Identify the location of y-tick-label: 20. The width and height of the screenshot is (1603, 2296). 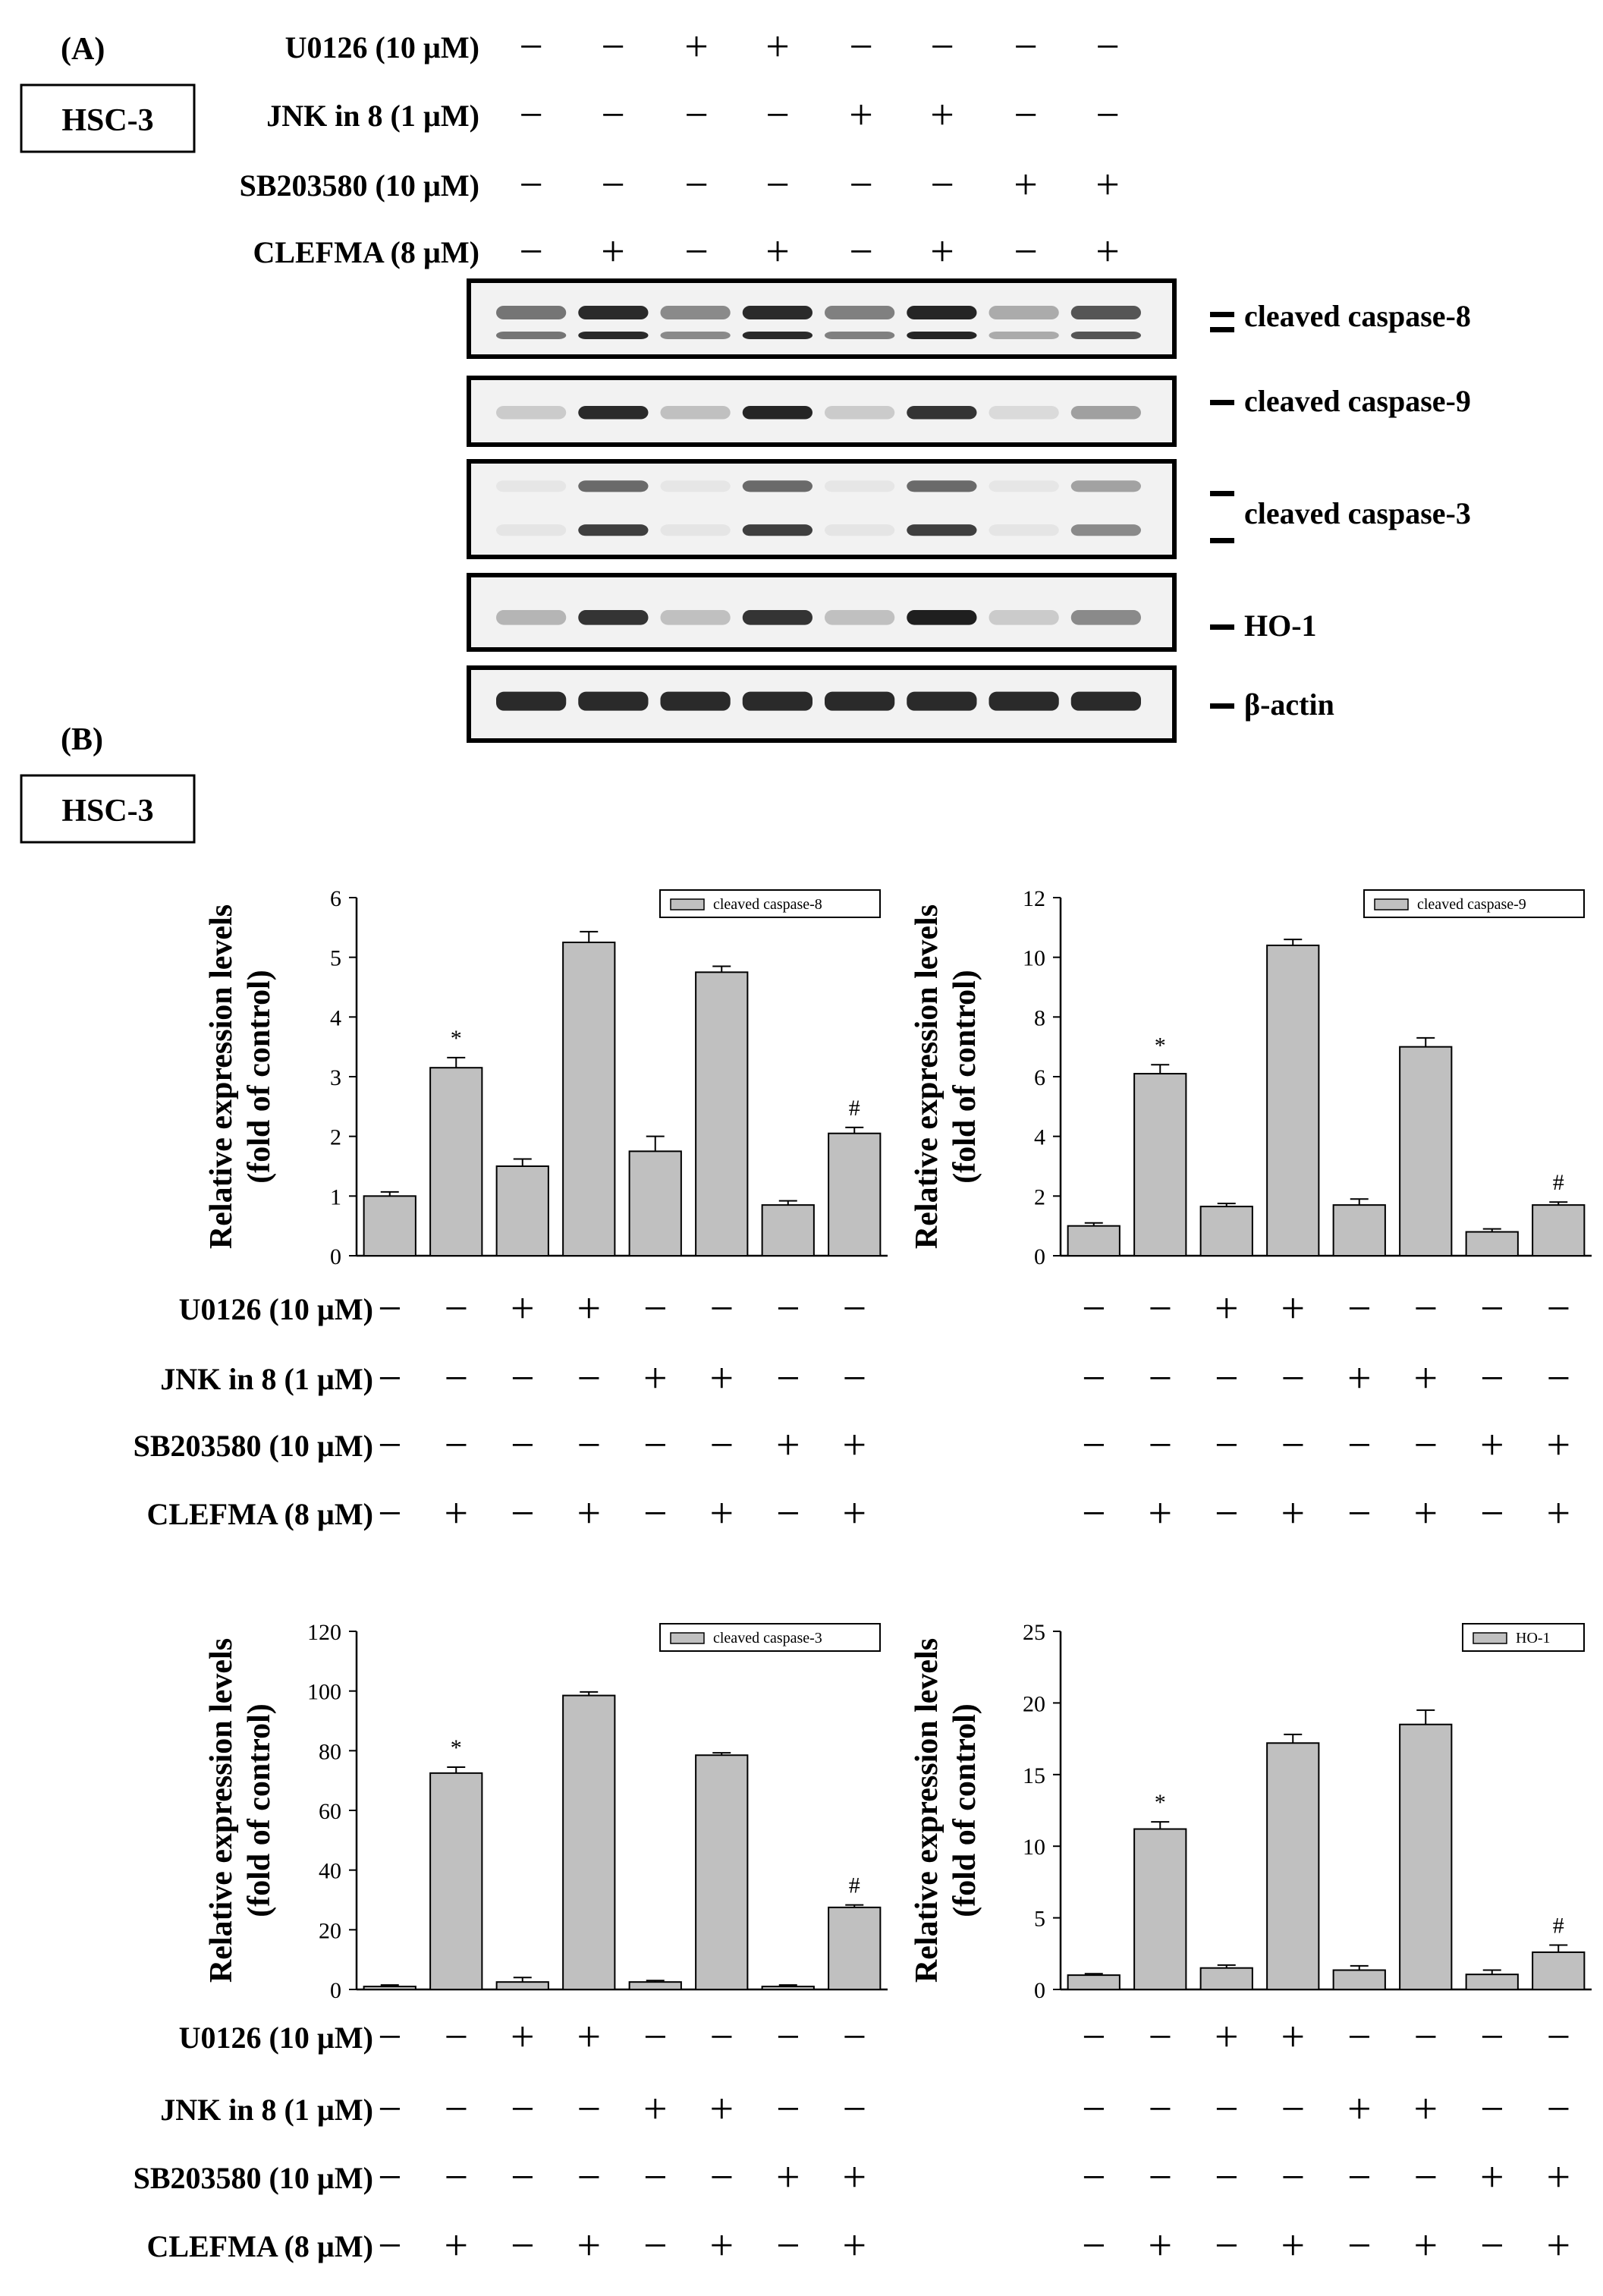
(330, 1931).